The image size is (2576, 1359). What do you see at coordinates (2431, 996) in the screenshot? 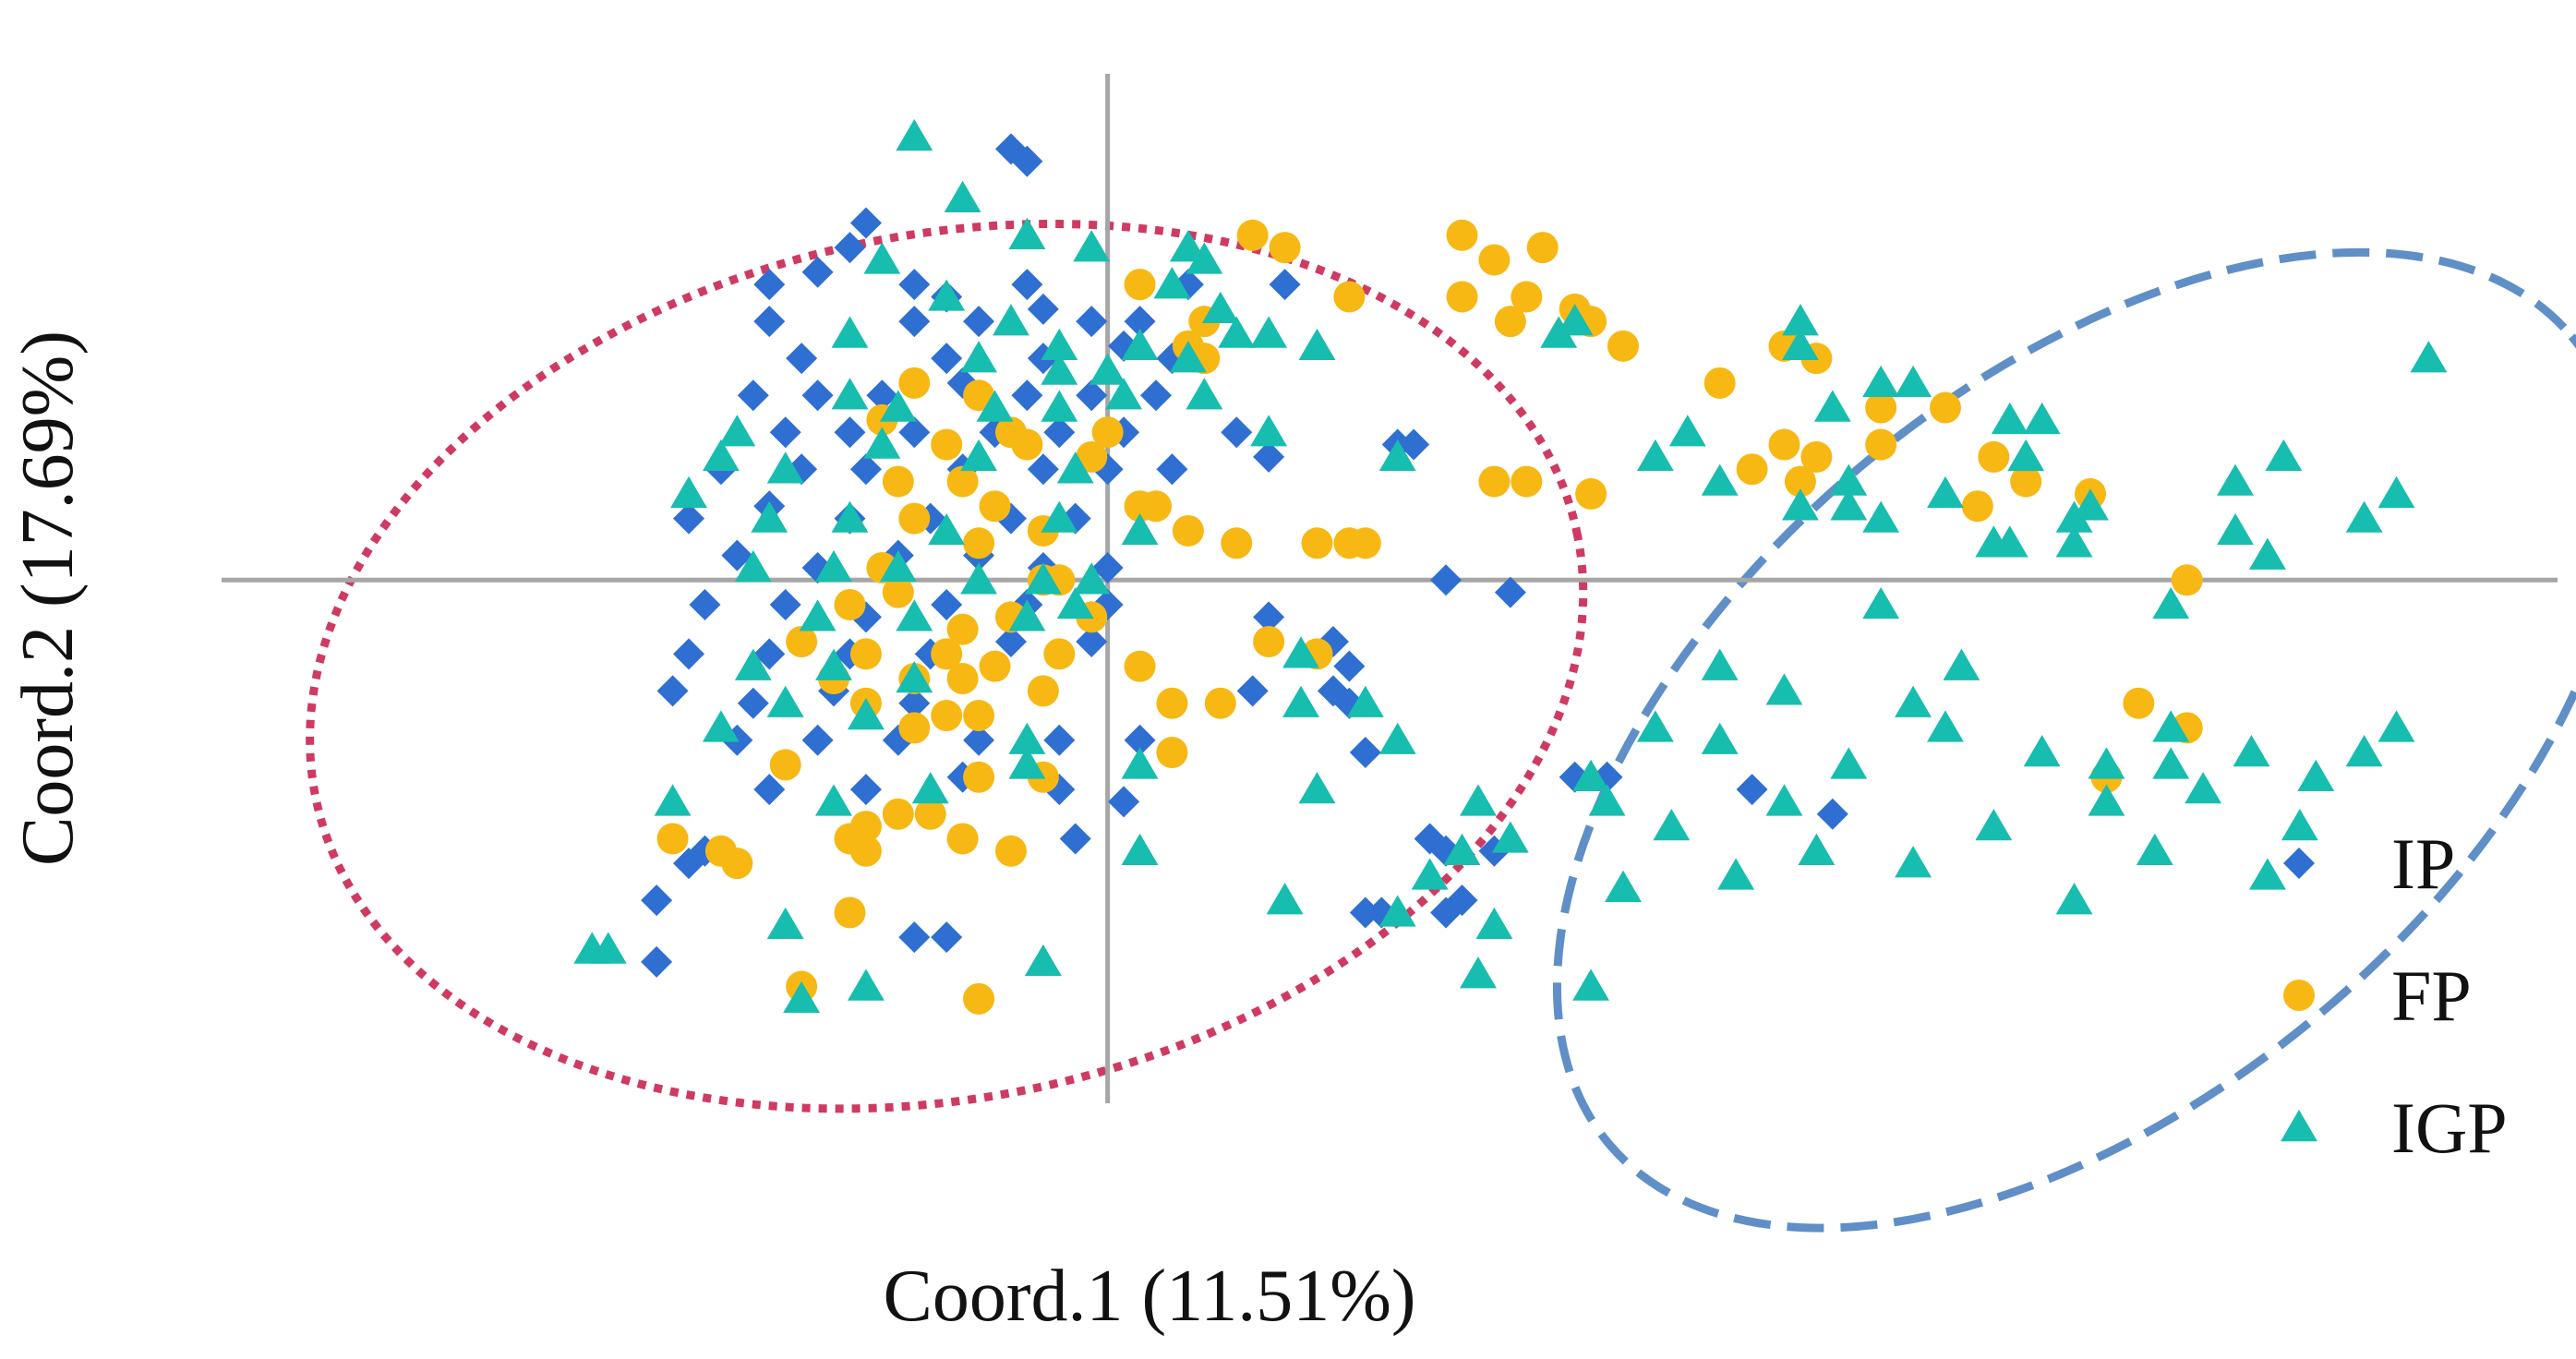
I see `legend-label-fp: FP` at bounding box center [2431, 996].